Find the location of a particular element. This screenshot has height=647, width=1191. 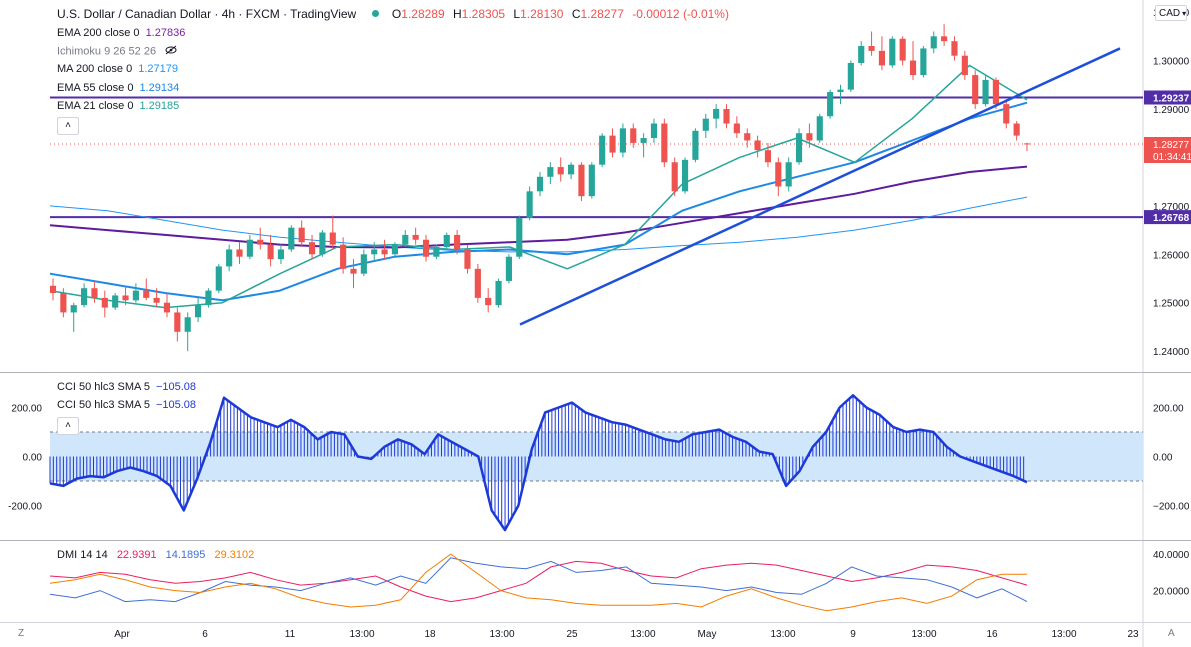

dmi-legend-row: DMI 14 14 22.9391 14.1895 29.3102 is located at coordinates (155, 555).